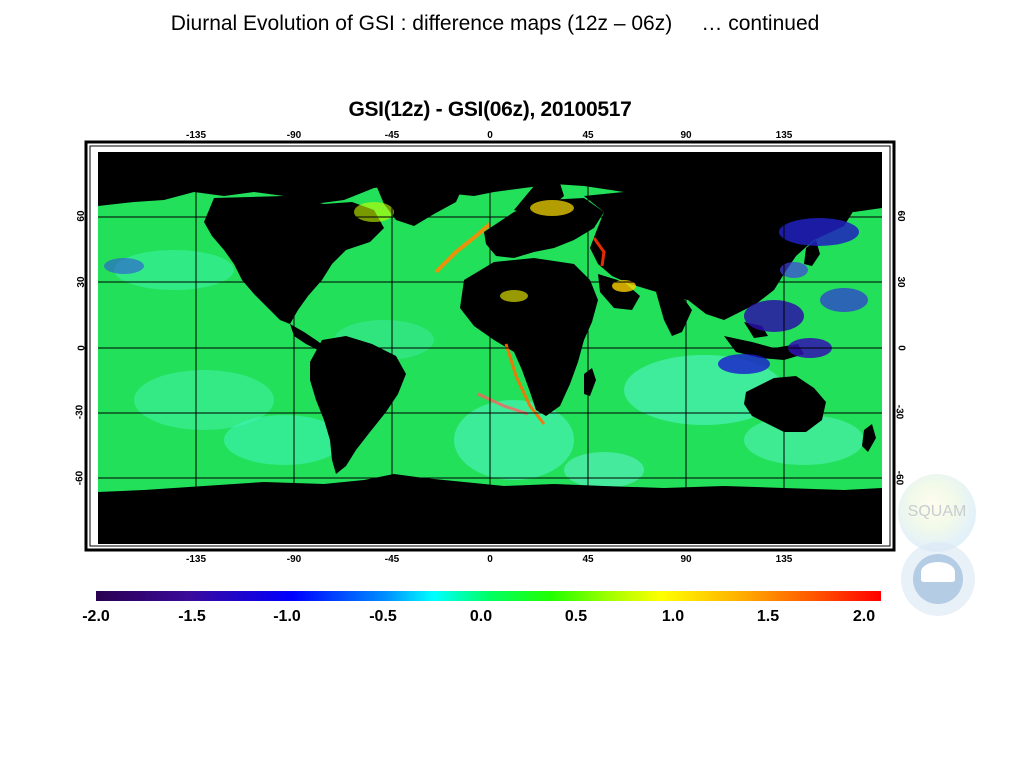 The width and height of the screenshot is (1024, 768). What do you see at coordinates (307, 337) in the screenshot?
I see `land-central-america` at bounding box center [307, 337].